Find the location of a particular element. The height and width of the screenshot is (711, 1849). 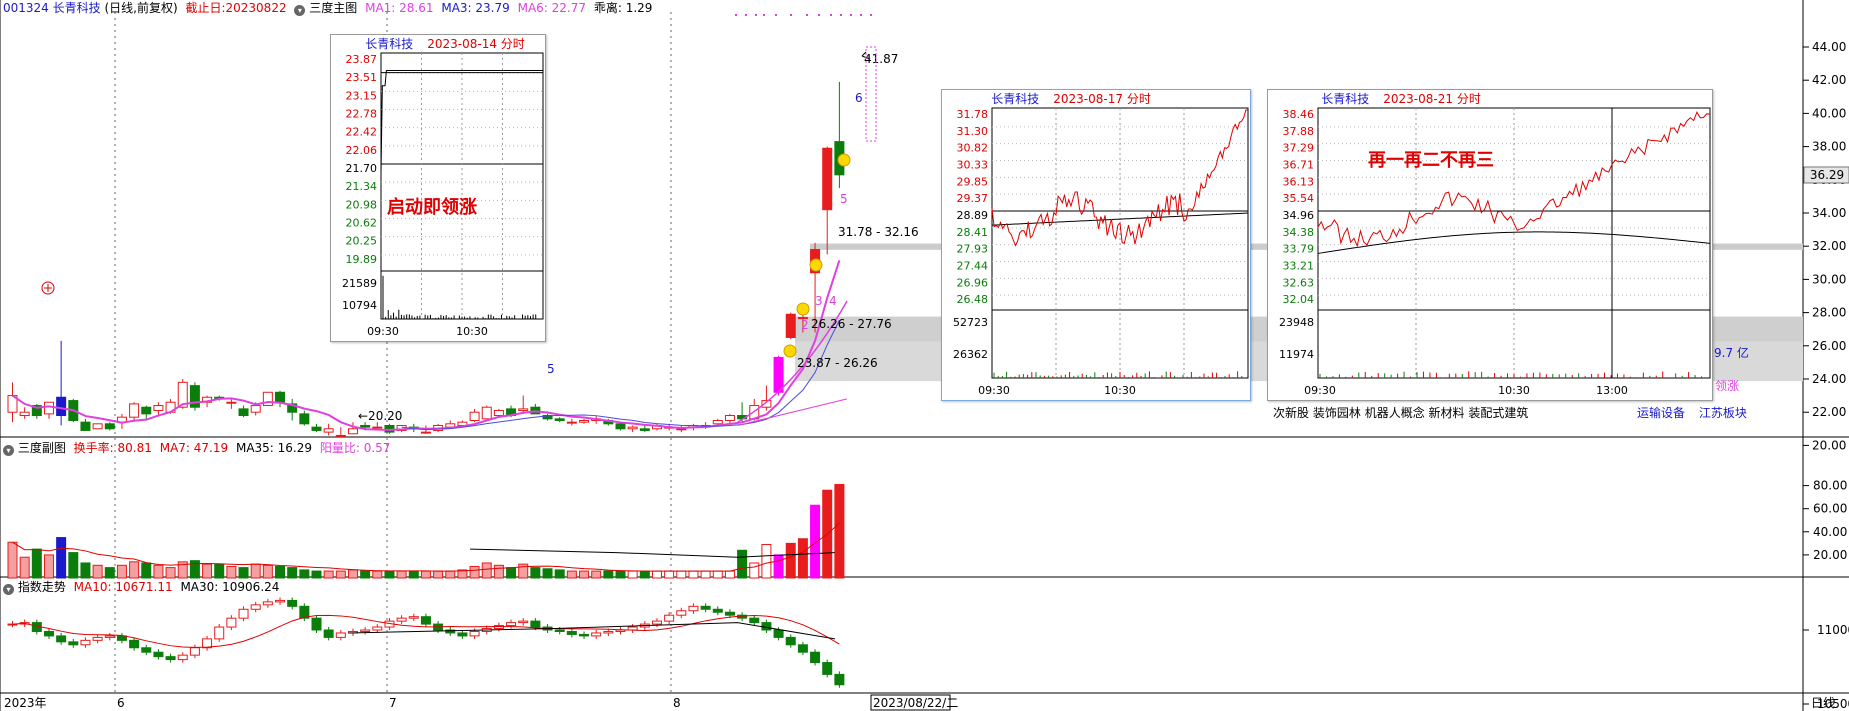

volume-chart-name: 三度副图 is located at coordinates (41, 448).